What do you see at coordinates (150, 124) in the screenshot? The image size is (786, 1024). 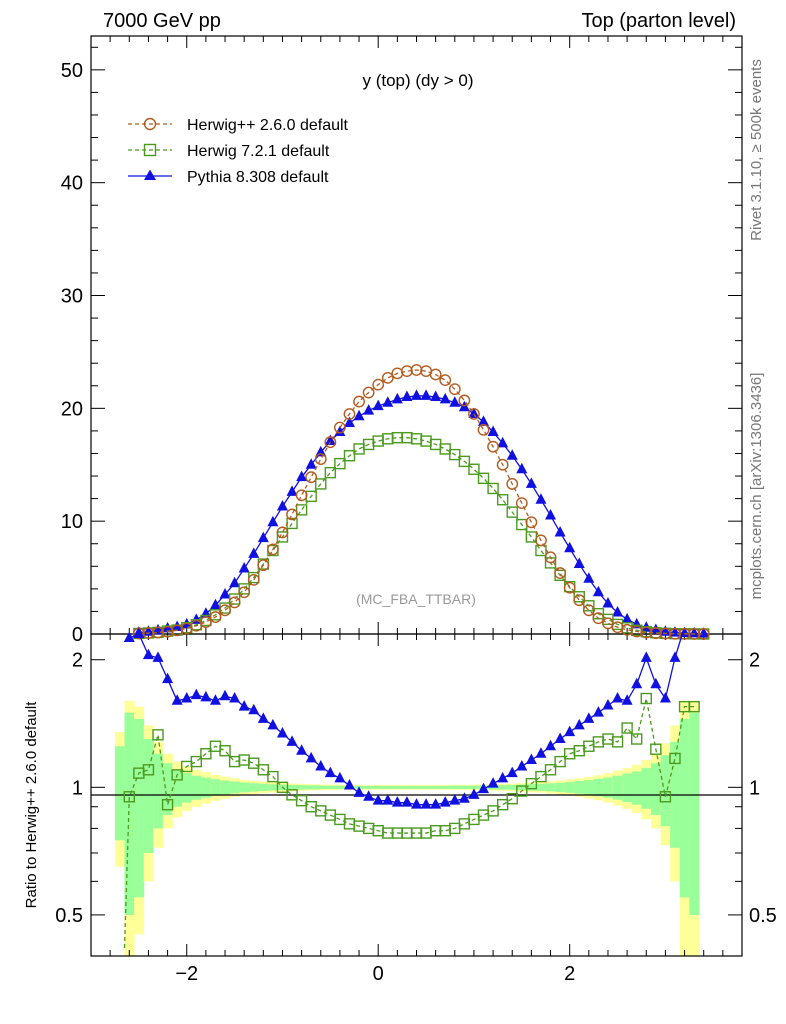 I see `legend-marker-herwigpp` at bounding box center [150, 124].